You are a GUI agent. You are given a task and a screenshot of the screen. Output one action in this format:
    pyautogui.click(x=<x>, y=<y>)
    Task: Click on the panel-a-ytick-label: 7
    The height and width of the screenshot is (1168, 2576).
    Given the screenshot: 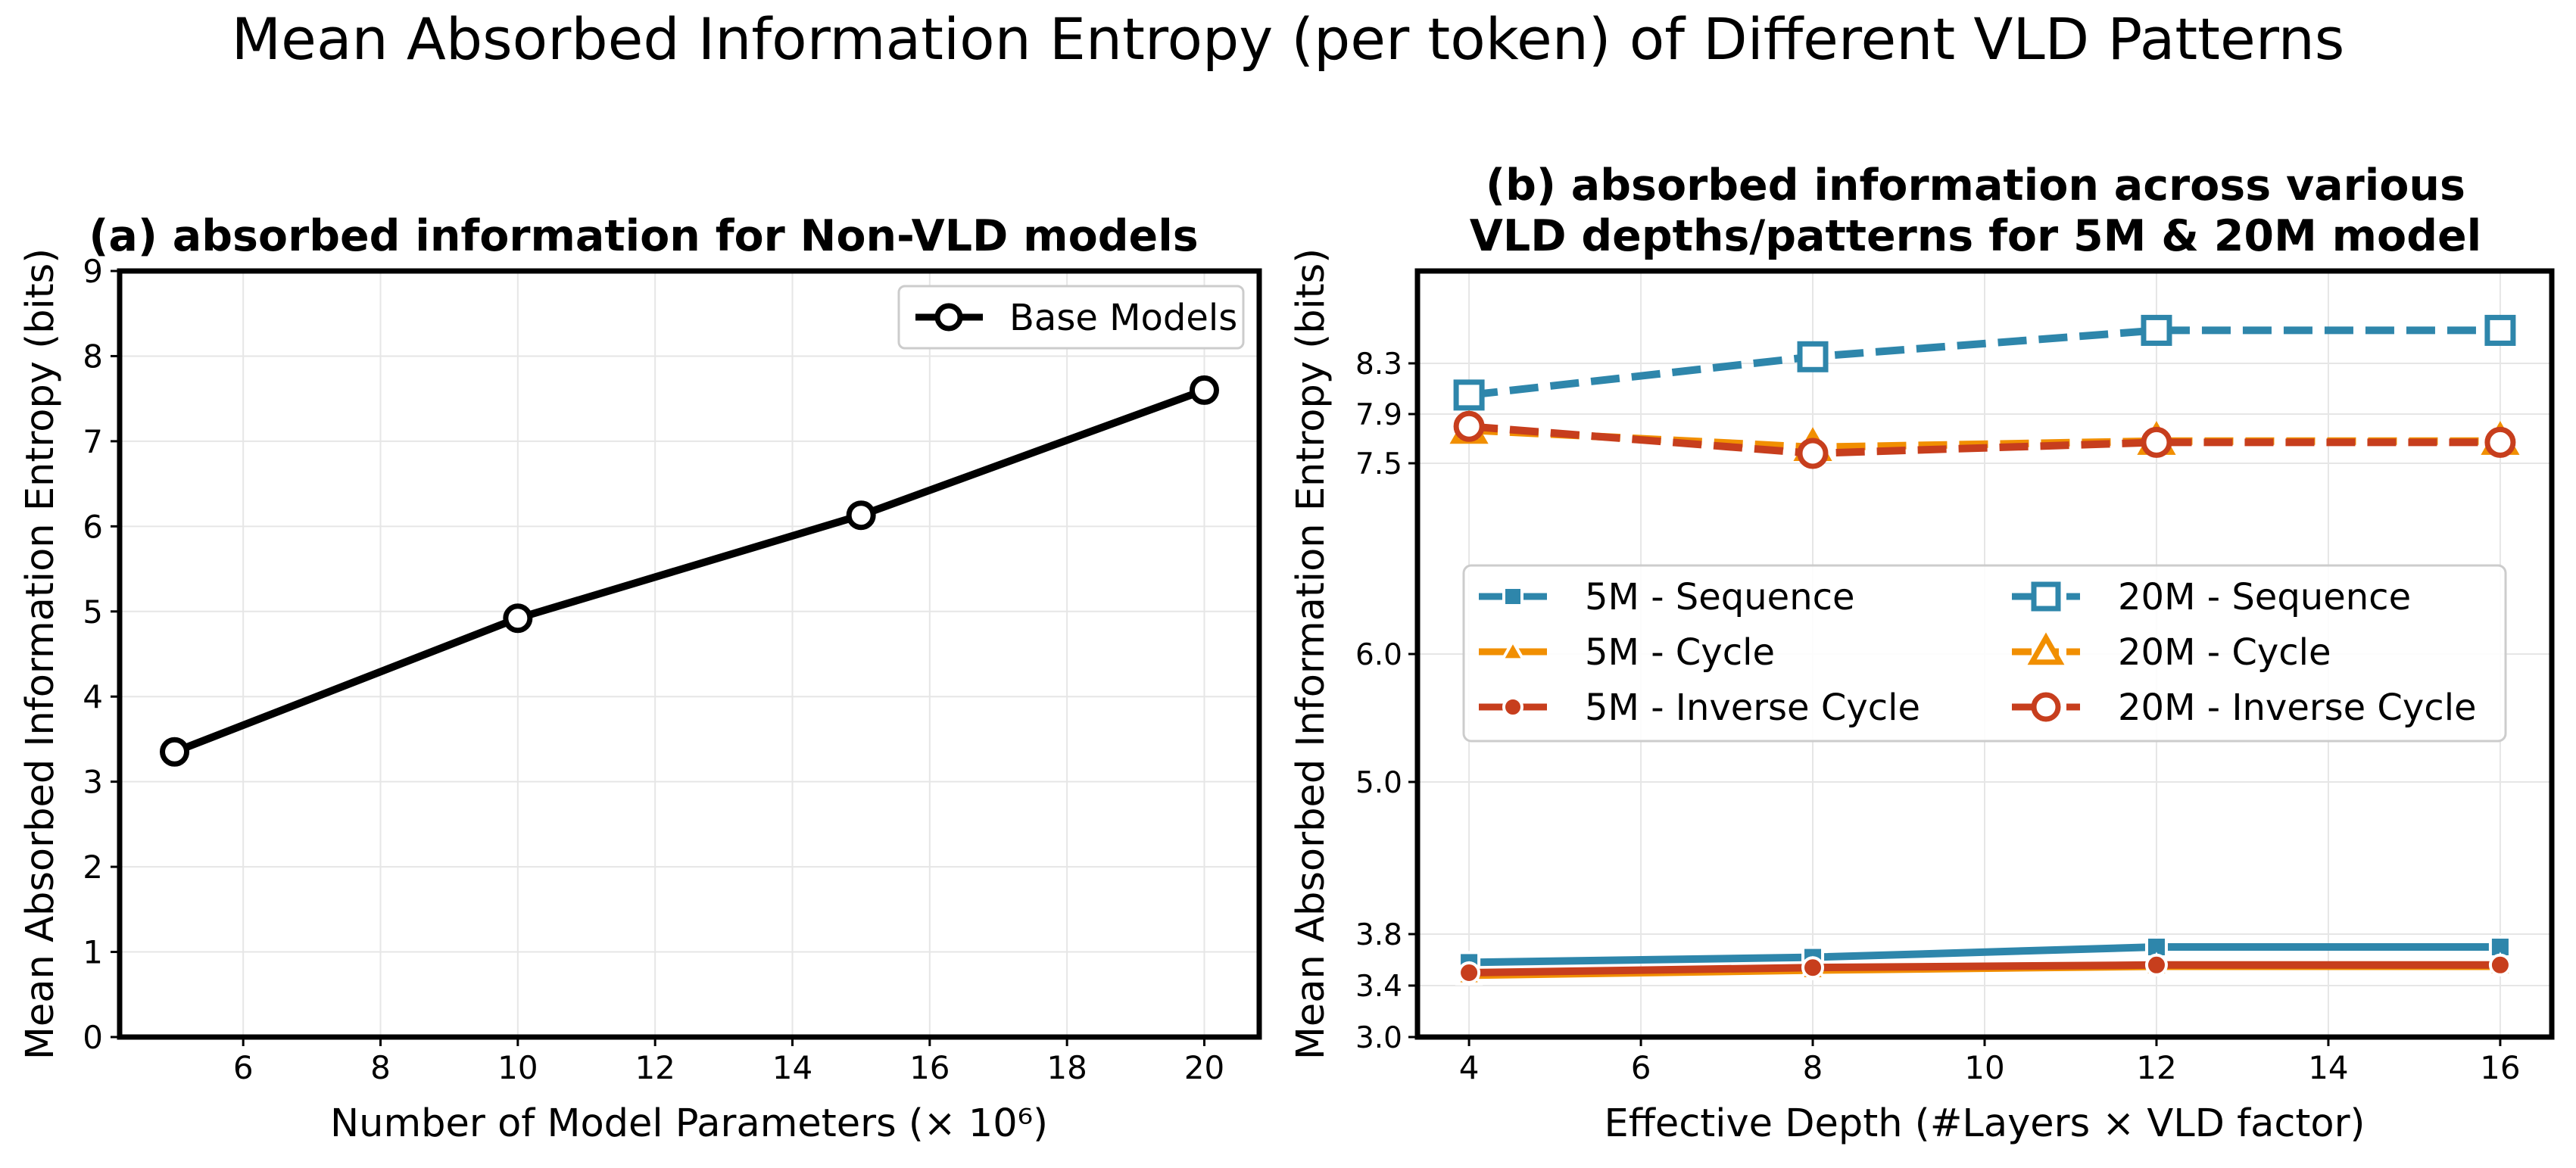 What is the action you would take?
    pyautogui.click(x=93, y=442)
    